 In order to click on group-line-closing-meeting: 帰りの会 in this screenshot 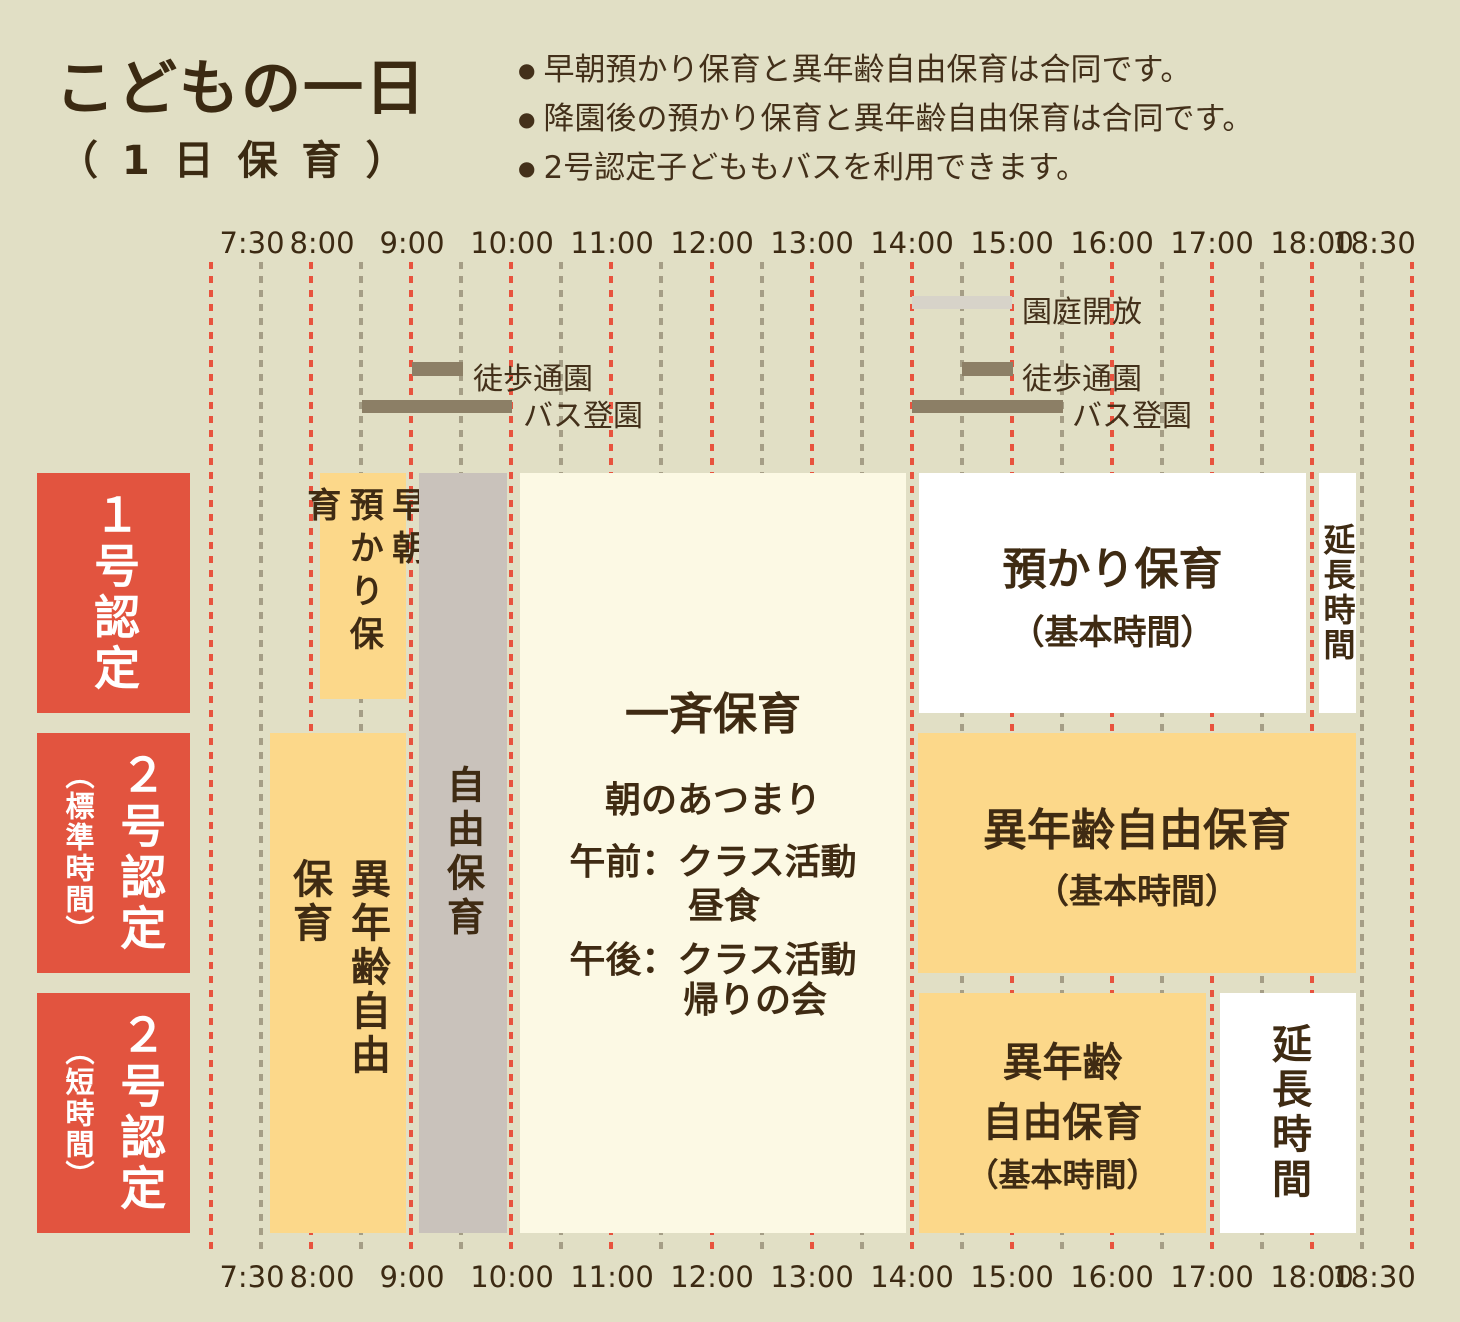, I will do `click(754, 1000)`.